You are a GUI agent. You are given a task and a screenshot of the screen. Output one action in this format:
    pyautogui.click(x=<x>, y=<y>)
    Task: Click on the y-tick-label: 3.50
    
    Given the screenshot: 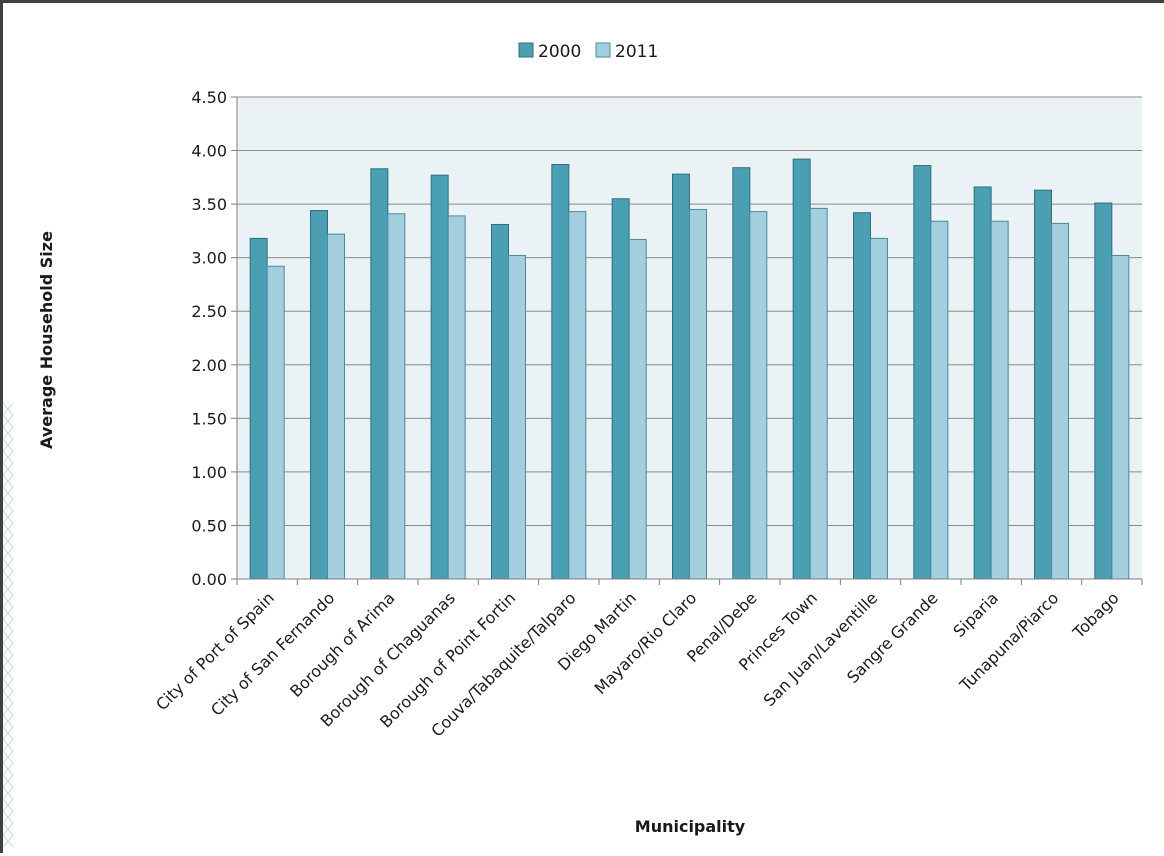 What is the action you would take?
    pyautogui.click(x=209, y=204)
    